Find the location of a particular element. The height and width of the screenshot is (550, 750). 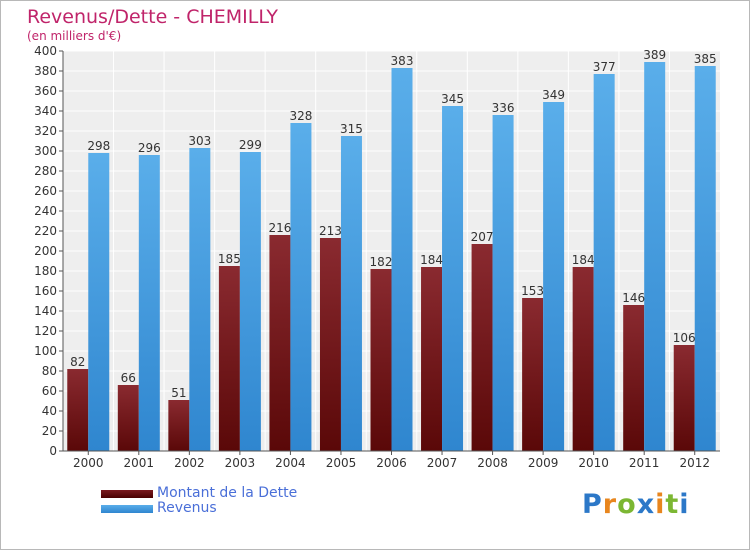

proxiti-logo: Proxiti is located at coordinates (636, 504).